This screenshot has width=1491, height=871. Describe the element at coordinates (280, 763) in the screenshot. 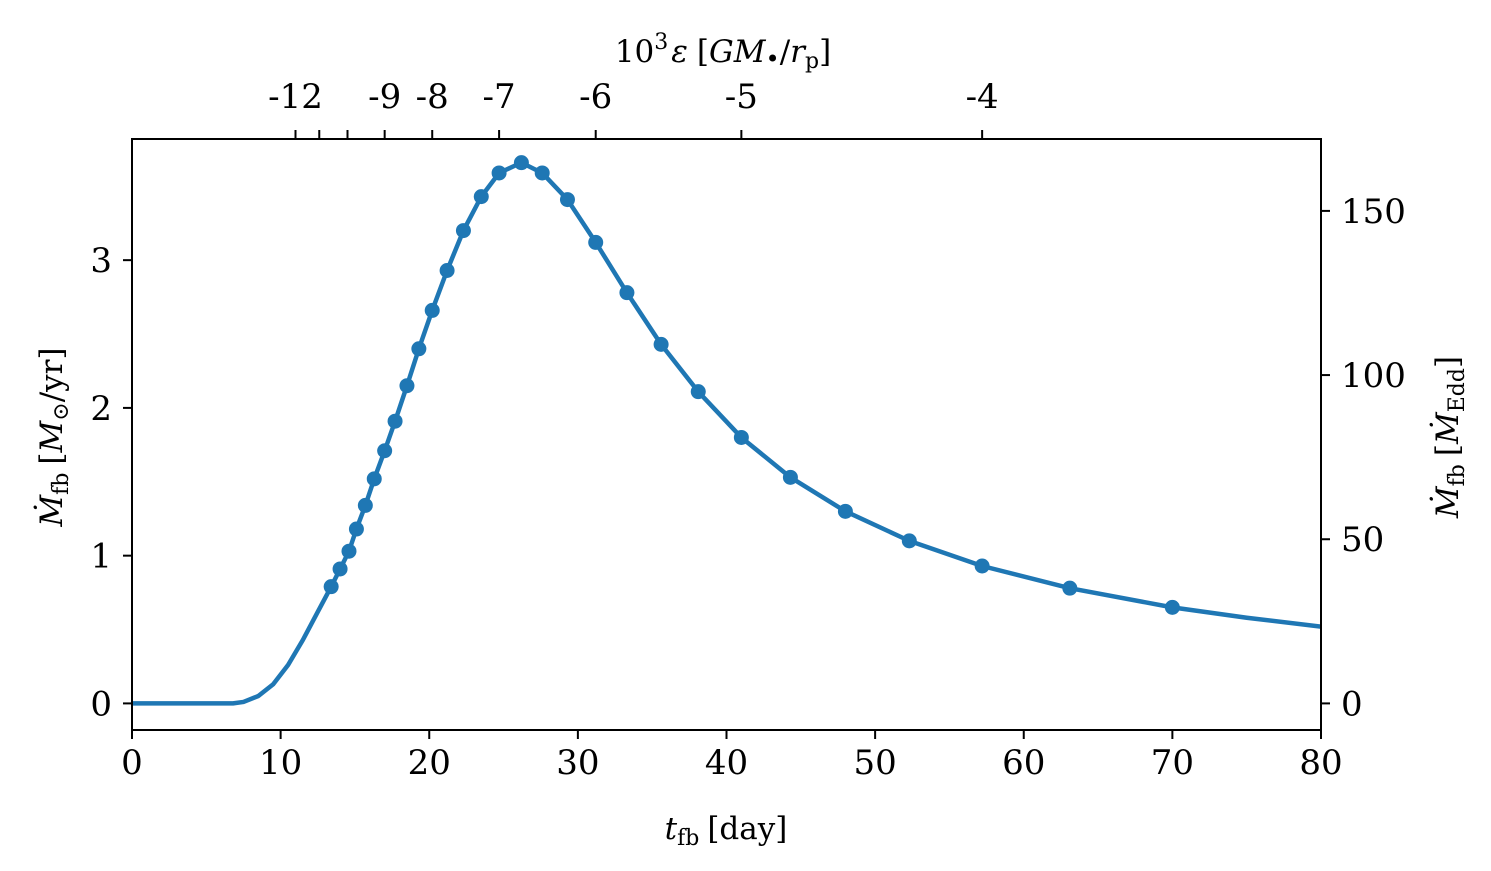

I see `x-tick-label: 10` at that location.